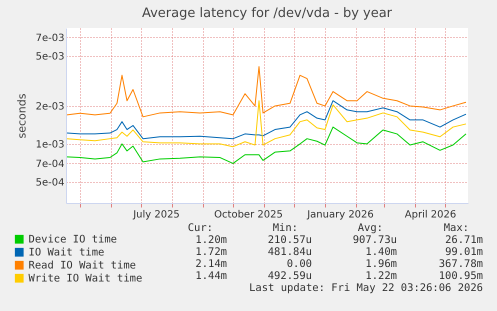 The width and height of the screenshot is (497, 311). What do you see at coordinates (464, 252) in the screenshot?
I see `text: 99.01m` at bounding box center [464, 252].